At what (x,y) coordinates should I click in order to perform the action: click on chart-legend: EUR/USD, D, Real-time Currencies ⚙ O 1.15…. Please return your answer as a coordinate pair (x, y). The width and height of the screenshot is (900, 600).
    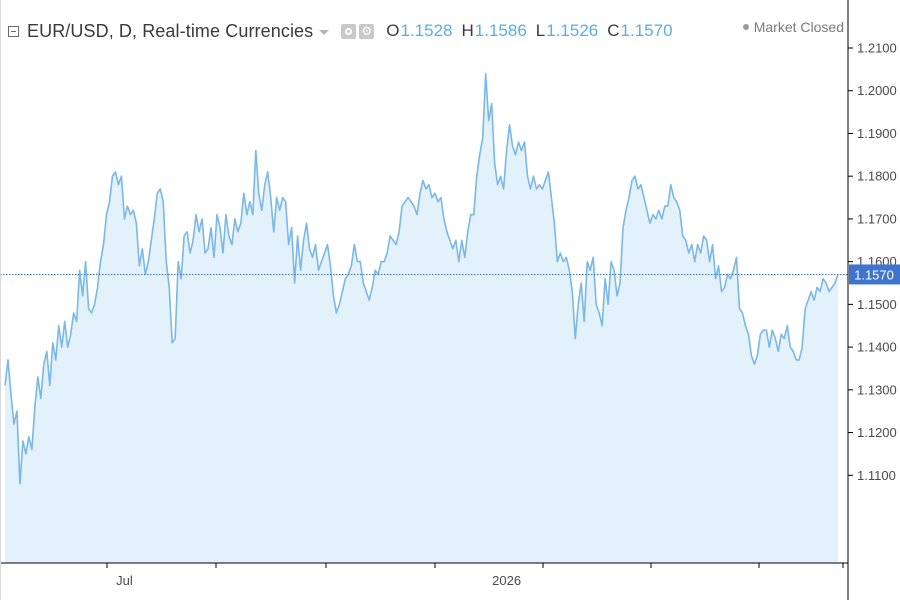
    Looking at the image, I should click on (345, 31).